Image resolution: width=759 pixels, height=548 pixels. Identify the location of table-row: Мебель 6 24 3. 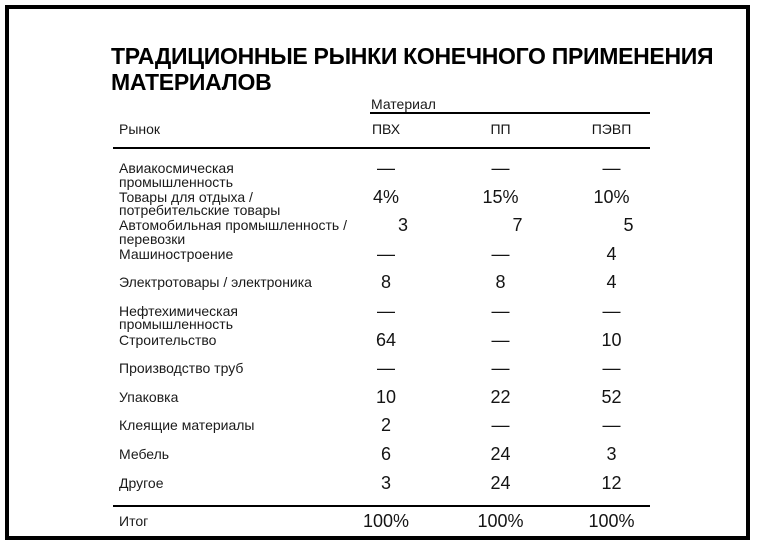
(381, 460).